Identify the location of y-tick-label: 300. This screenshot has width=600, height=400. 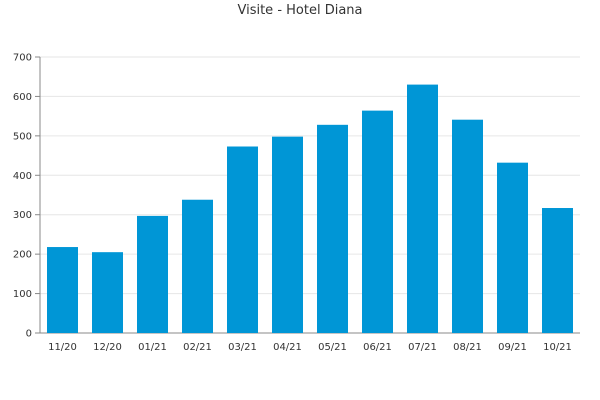
(22, 215).